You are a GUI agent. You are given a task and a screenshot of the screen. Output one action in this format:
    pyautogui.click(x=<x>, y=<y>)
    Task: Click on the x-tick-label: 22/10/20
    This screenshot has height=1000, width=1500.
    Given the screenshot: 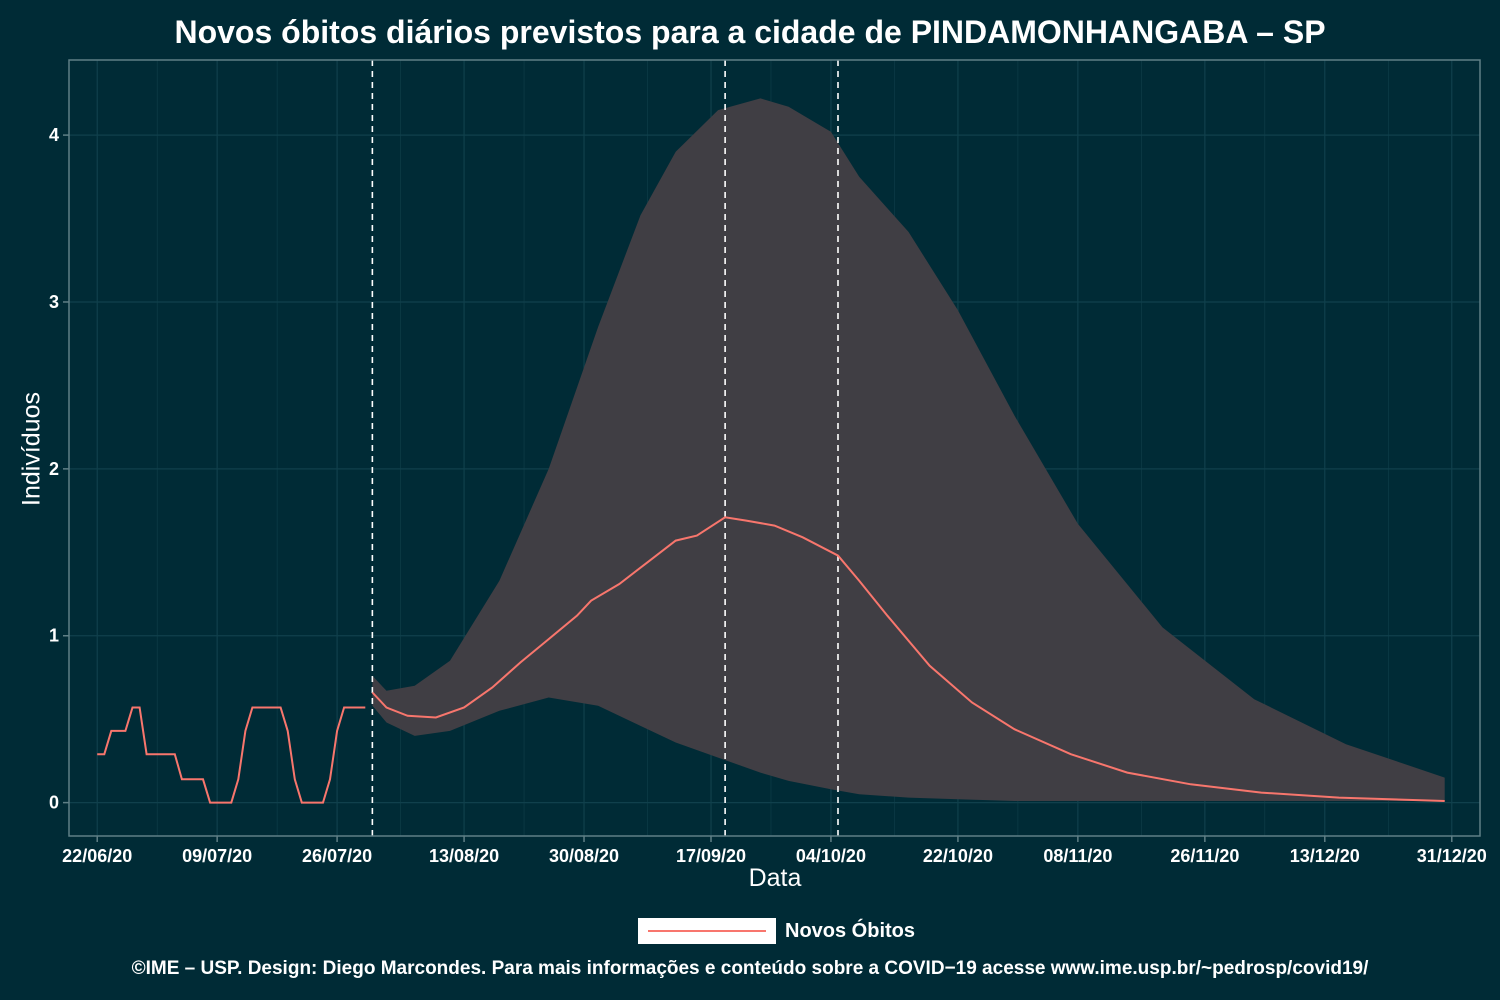 What is the action you would take?
    pyautogui.click(x=958, y=856)
    